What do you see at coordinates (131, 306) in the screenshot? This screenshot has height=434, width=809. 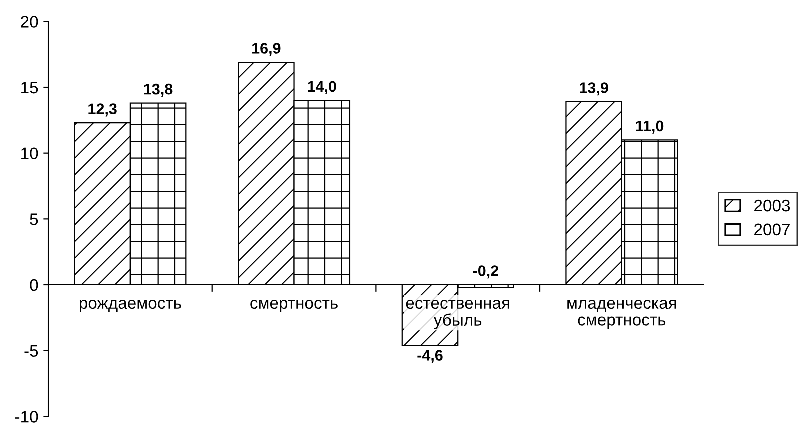 I see `x-tick-label: рождаемость` at bounding box center [131, 306].